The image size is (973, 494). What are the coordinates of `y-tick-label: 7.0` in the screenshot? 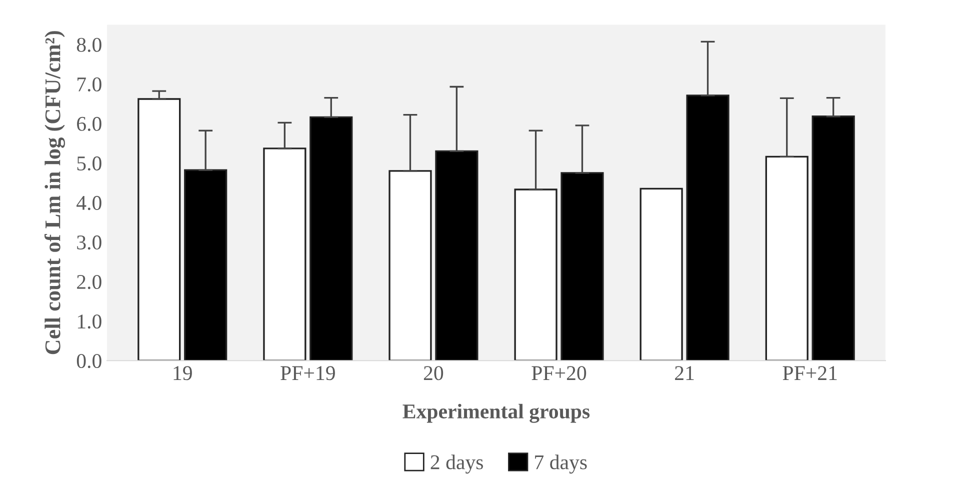 It's located at (90, 84).